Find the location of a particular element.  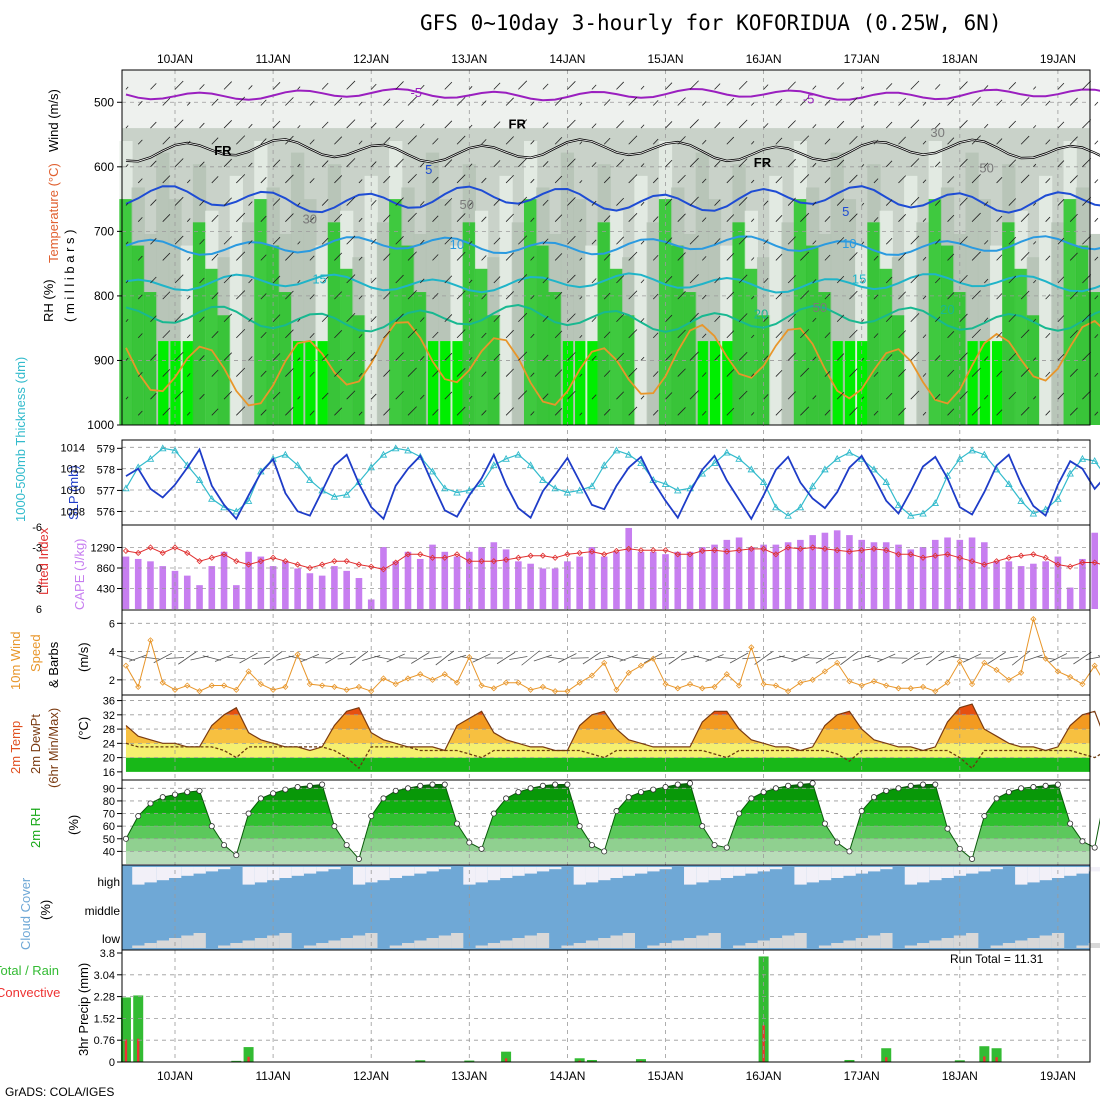

rh-band-fill is located at coordinates (603, 832).